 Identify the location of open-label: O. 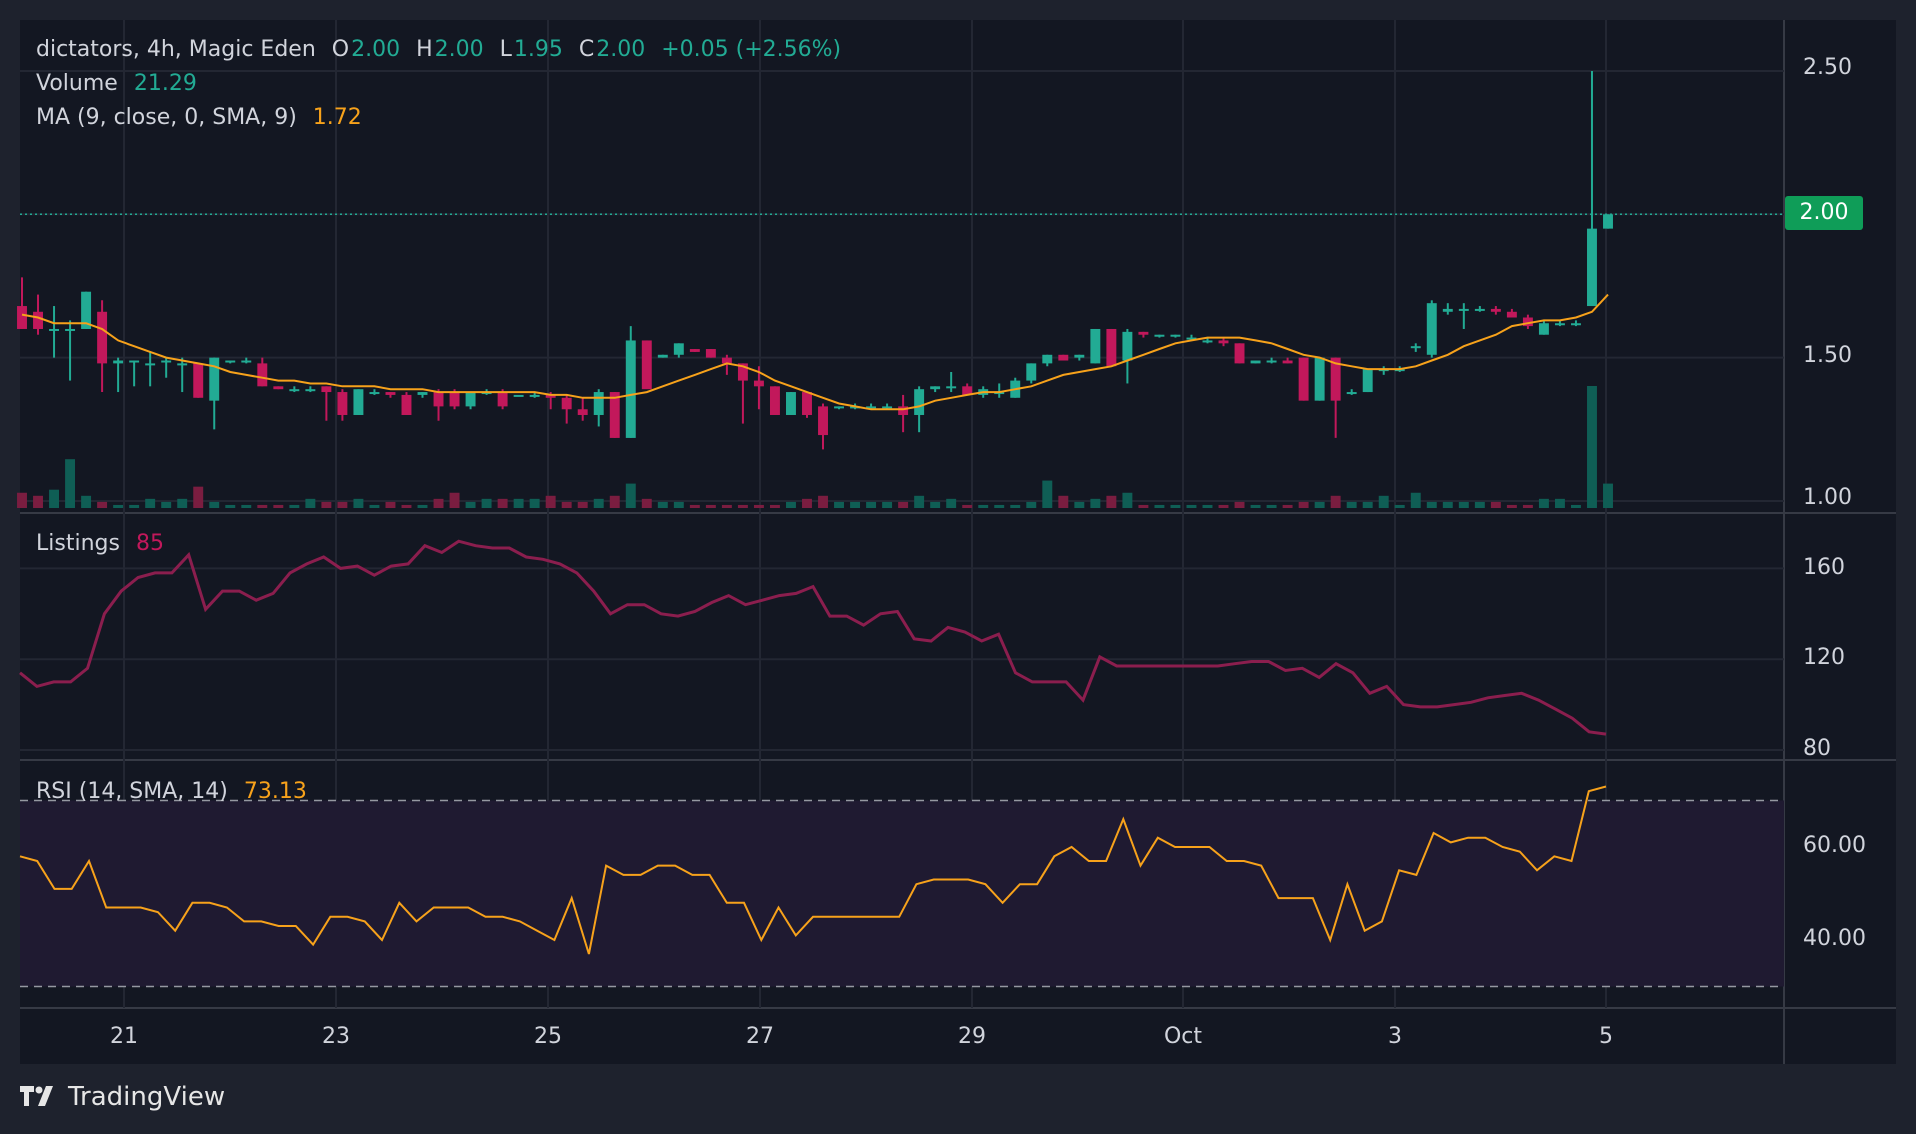
(340, 49).